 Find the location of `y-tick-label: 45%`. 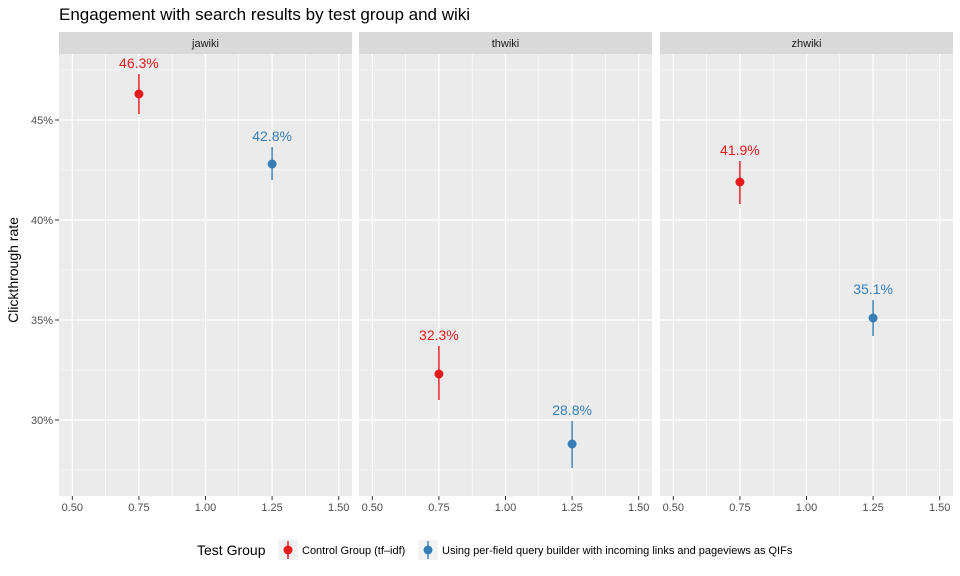

y-tick-label: 45% is located at coordinates (42, 121).